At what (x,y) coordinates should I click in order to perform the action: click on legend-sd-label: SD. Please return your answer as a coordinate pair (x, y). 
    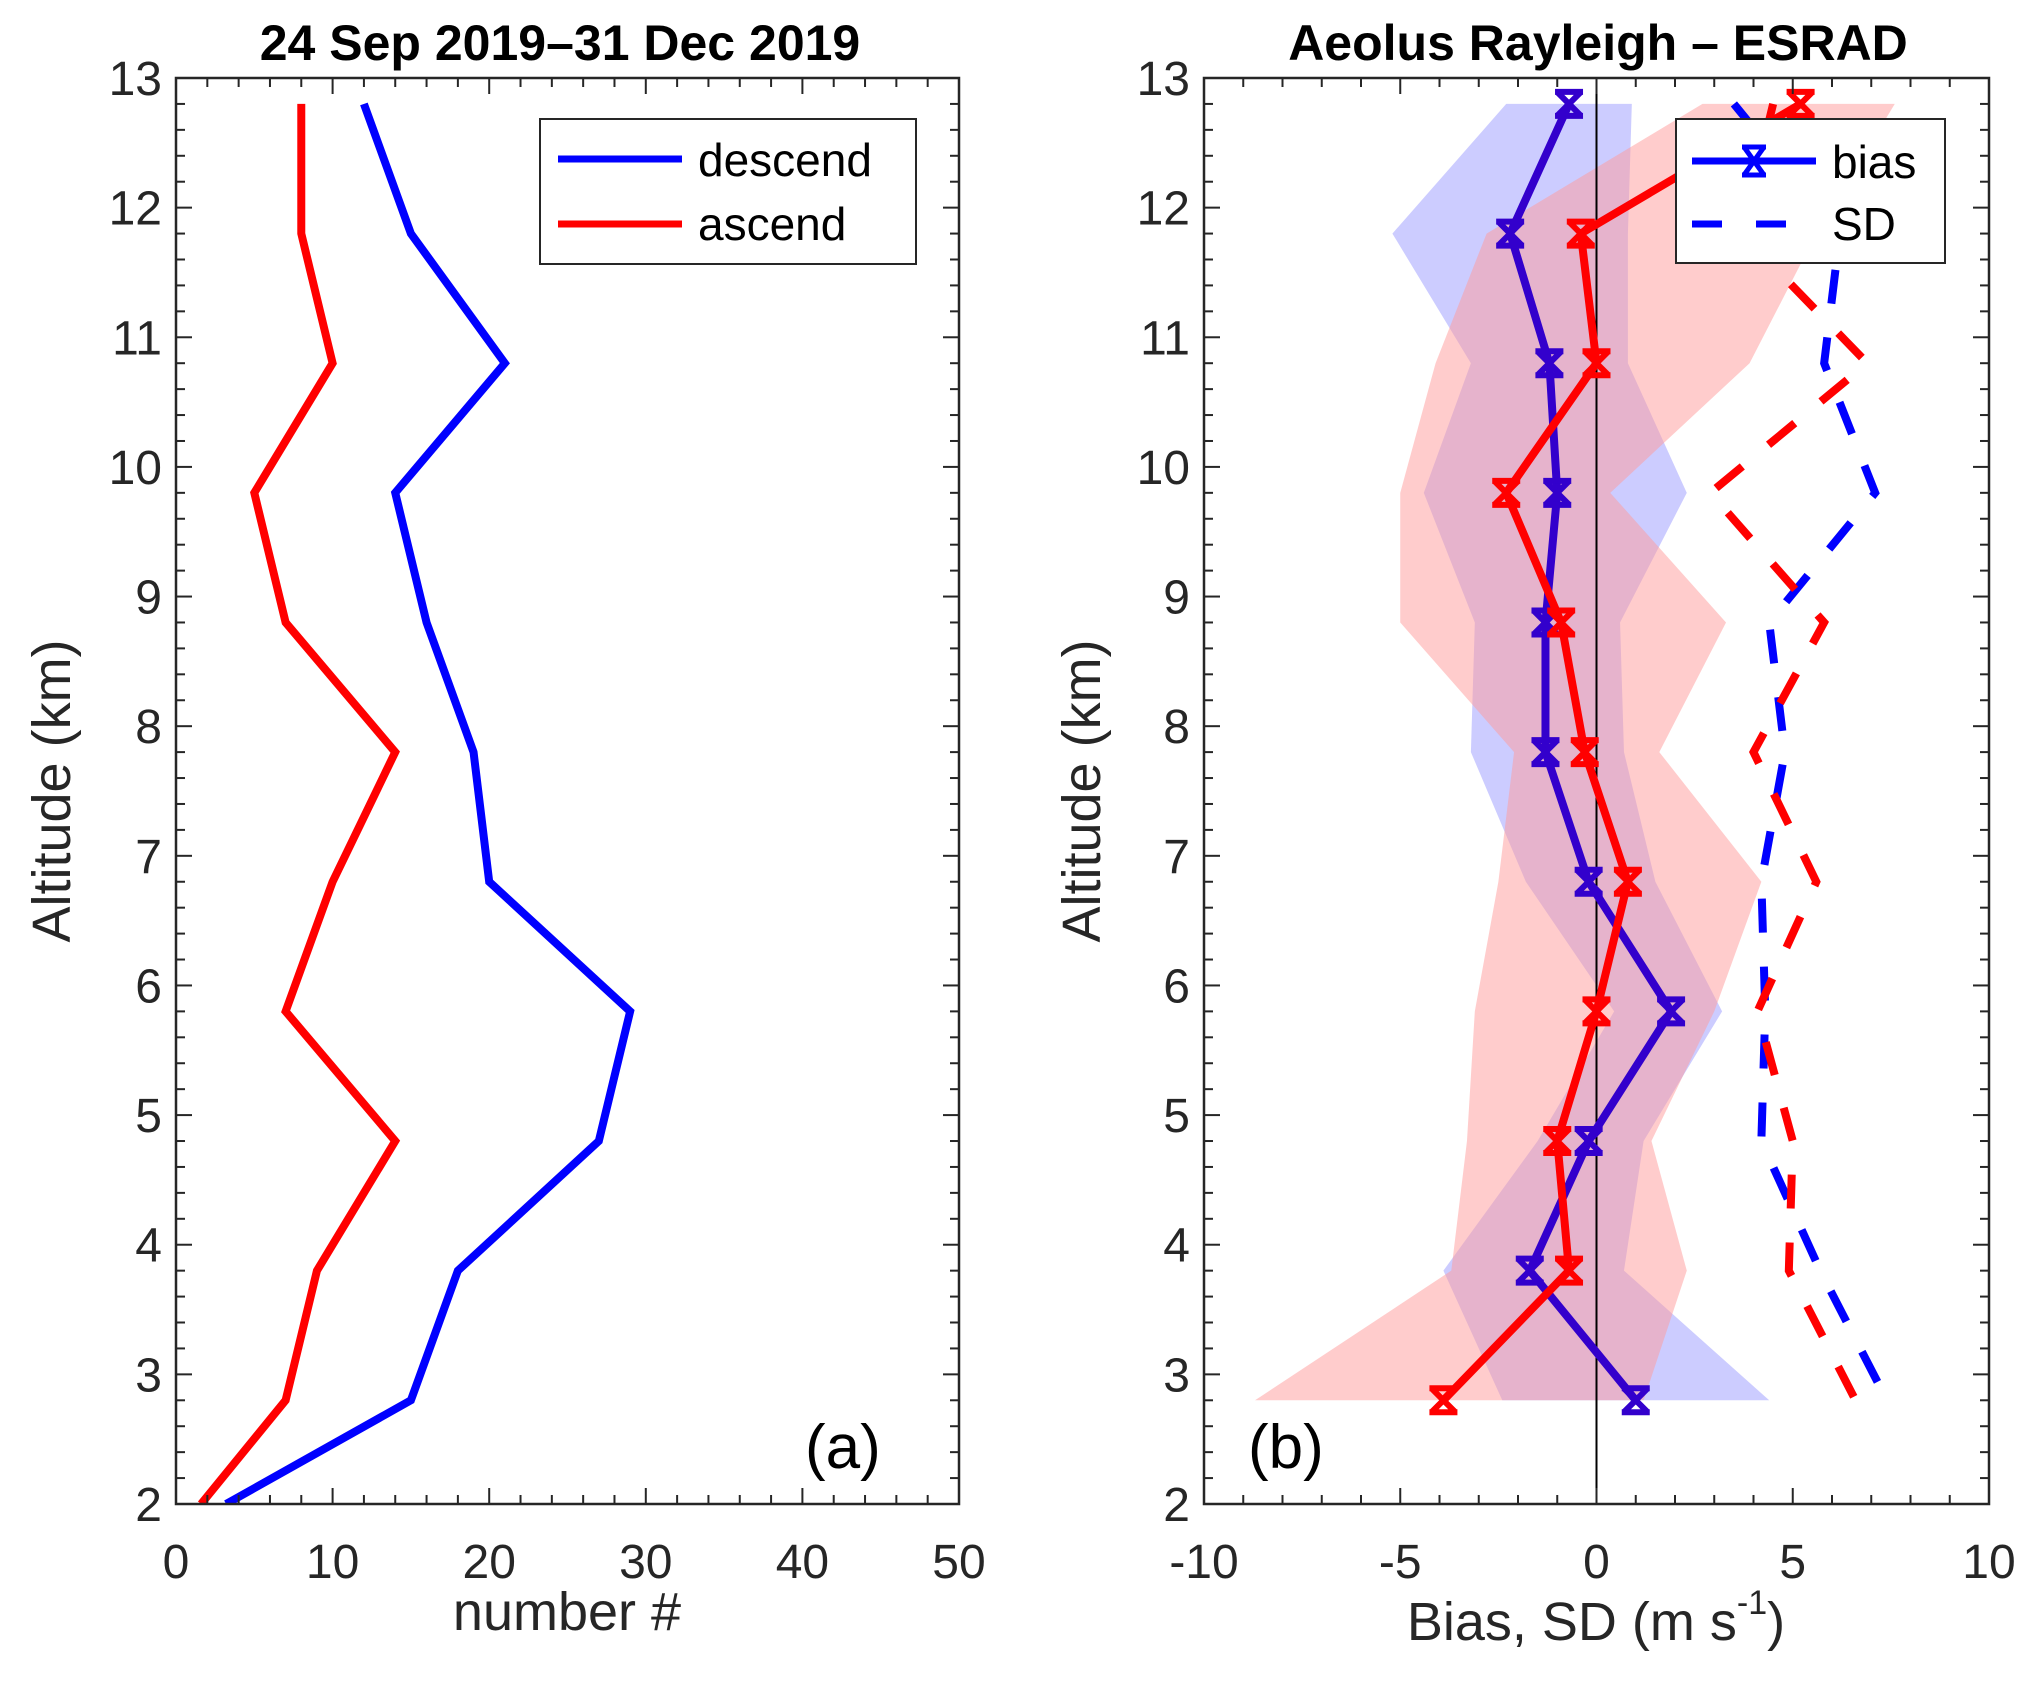
    Looking at the image, I should click on (1864, 224).